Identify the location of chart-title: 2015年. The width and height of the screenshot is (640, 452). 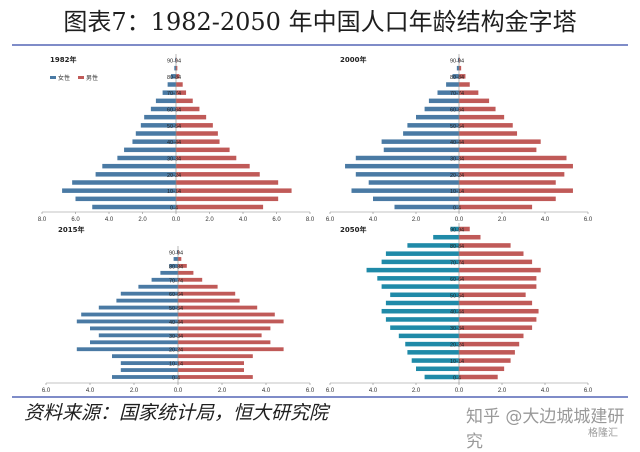
(71, 229).